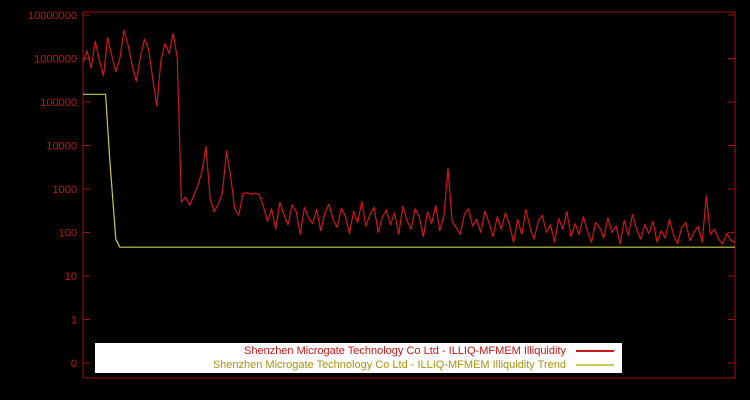 The width and height of the screenshot is (750, 400). Describe the element at coordinates (74, 364) in the screenshot. I see `y-tick-label: 0` at that location.